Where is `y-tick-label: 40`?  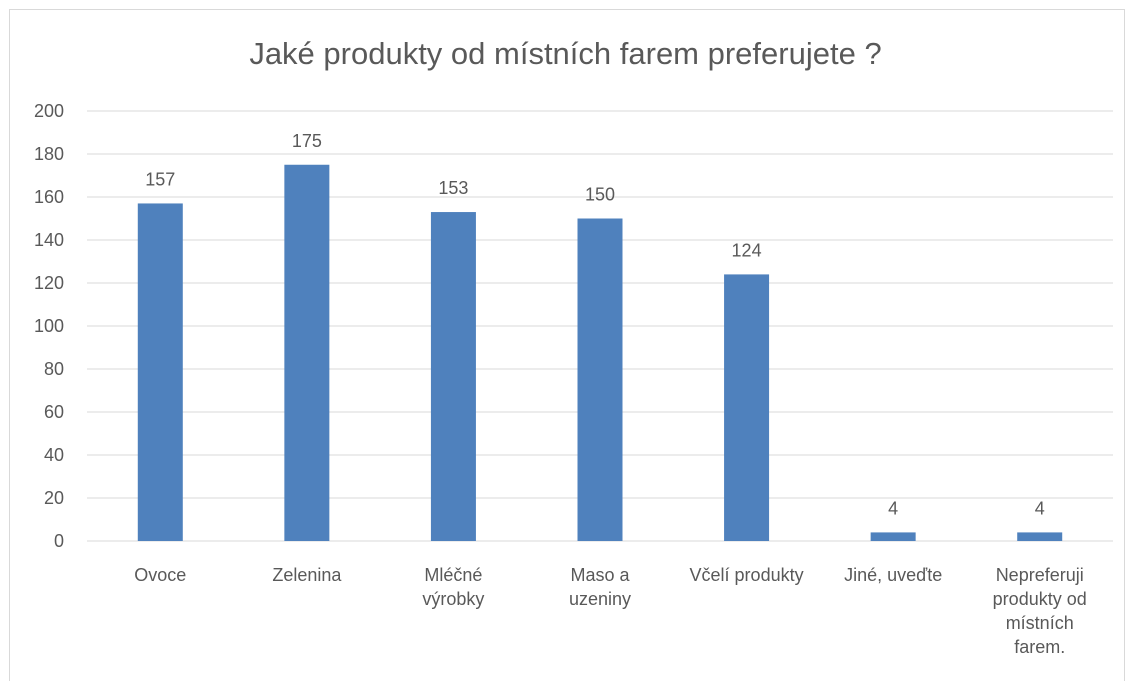
y-tick-label: 40 is located at coordinates (54, 455).